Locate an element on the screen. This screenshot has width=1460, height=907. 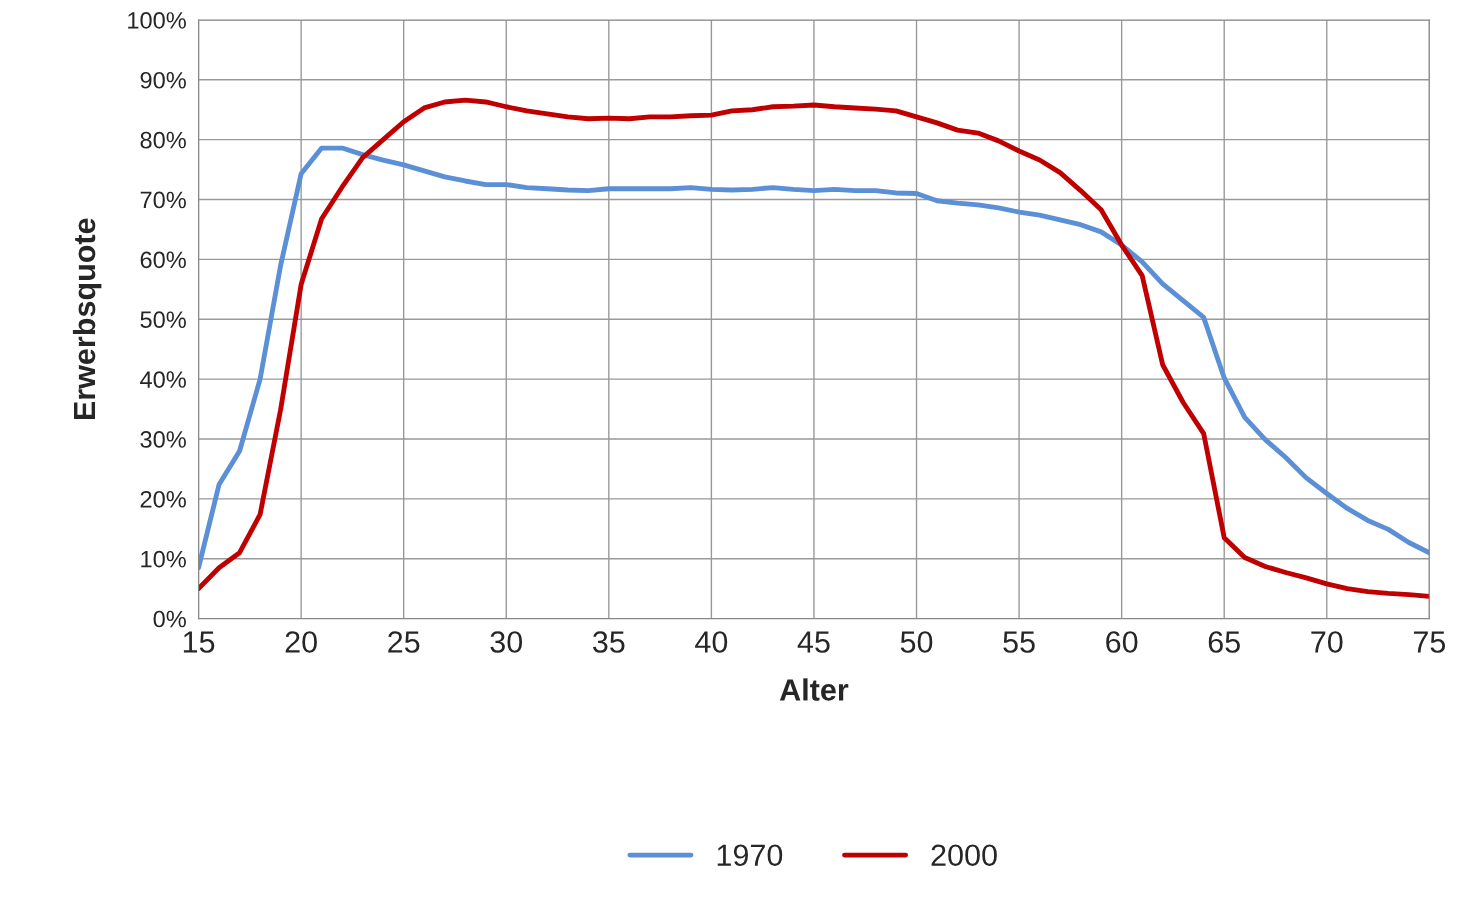
x-tick-label: 30 is located at coordinates (506, 642).